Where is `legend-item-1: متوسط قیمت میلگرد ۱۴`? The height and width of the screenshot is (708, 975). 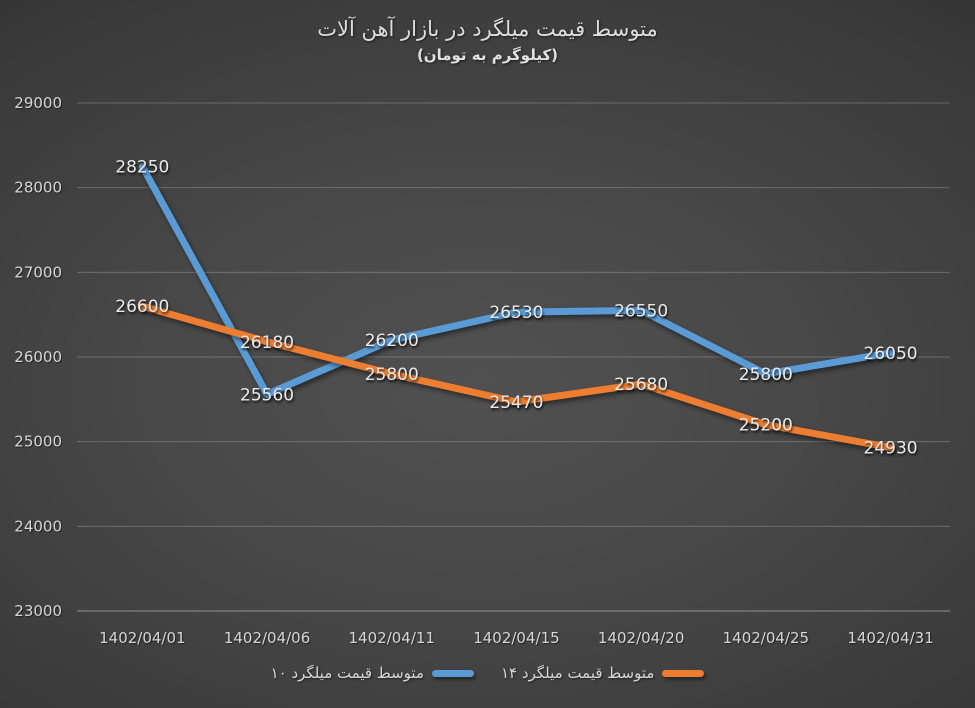
legend-item-1: متوسط قیمت میلگرد ۱۴ is located at coordinates (603, 673).